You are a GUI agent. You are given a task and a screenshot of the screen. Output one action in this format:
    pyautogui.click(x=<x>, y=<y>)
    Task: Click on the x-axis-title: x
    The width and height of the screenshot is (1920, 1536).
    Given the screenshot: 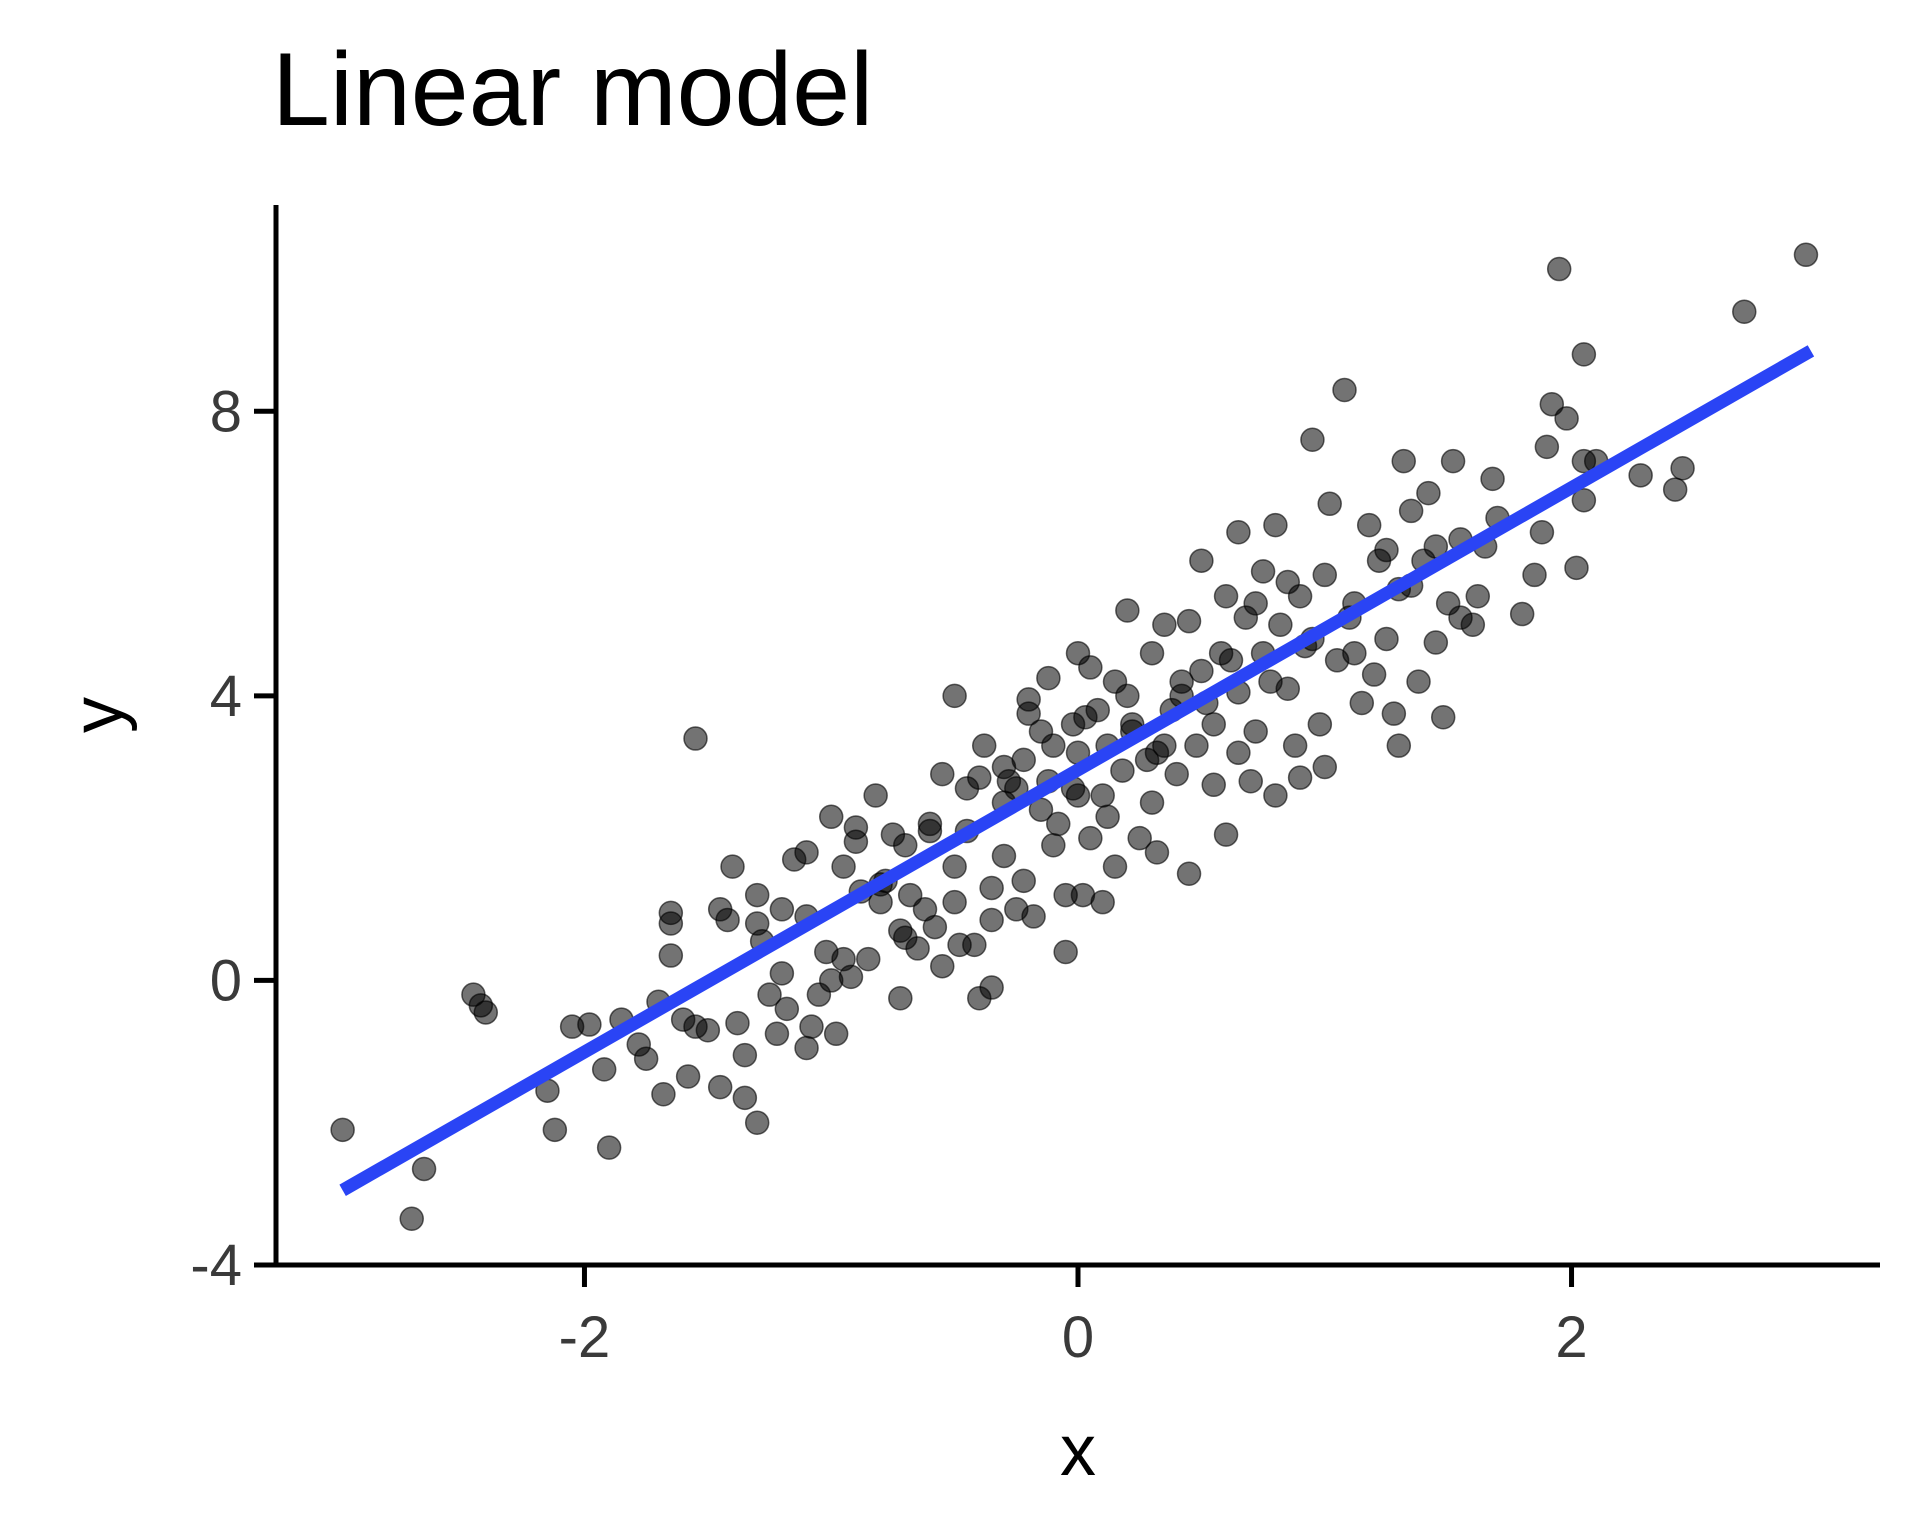 What is the action you would take?
    pyautogui.click(x=1078, y=1451)
    